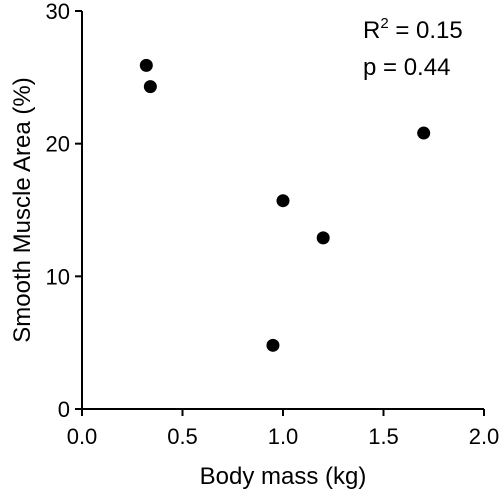 The height and width of the screenshot is (500, 500). I want to click on y-tick-label: 10, so click(58, 276).